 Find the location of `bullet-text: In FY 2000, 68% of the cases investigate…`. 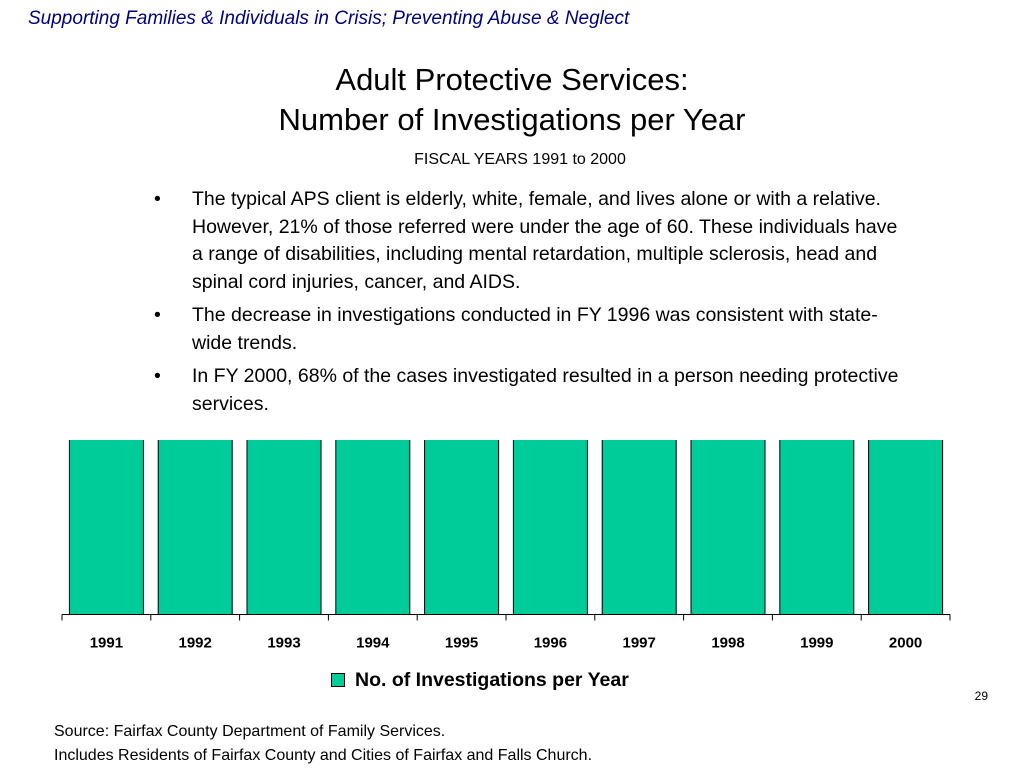

bullet-text: In FY 2000, 68% of the cases investigate… is located at coordinates (545, 390).